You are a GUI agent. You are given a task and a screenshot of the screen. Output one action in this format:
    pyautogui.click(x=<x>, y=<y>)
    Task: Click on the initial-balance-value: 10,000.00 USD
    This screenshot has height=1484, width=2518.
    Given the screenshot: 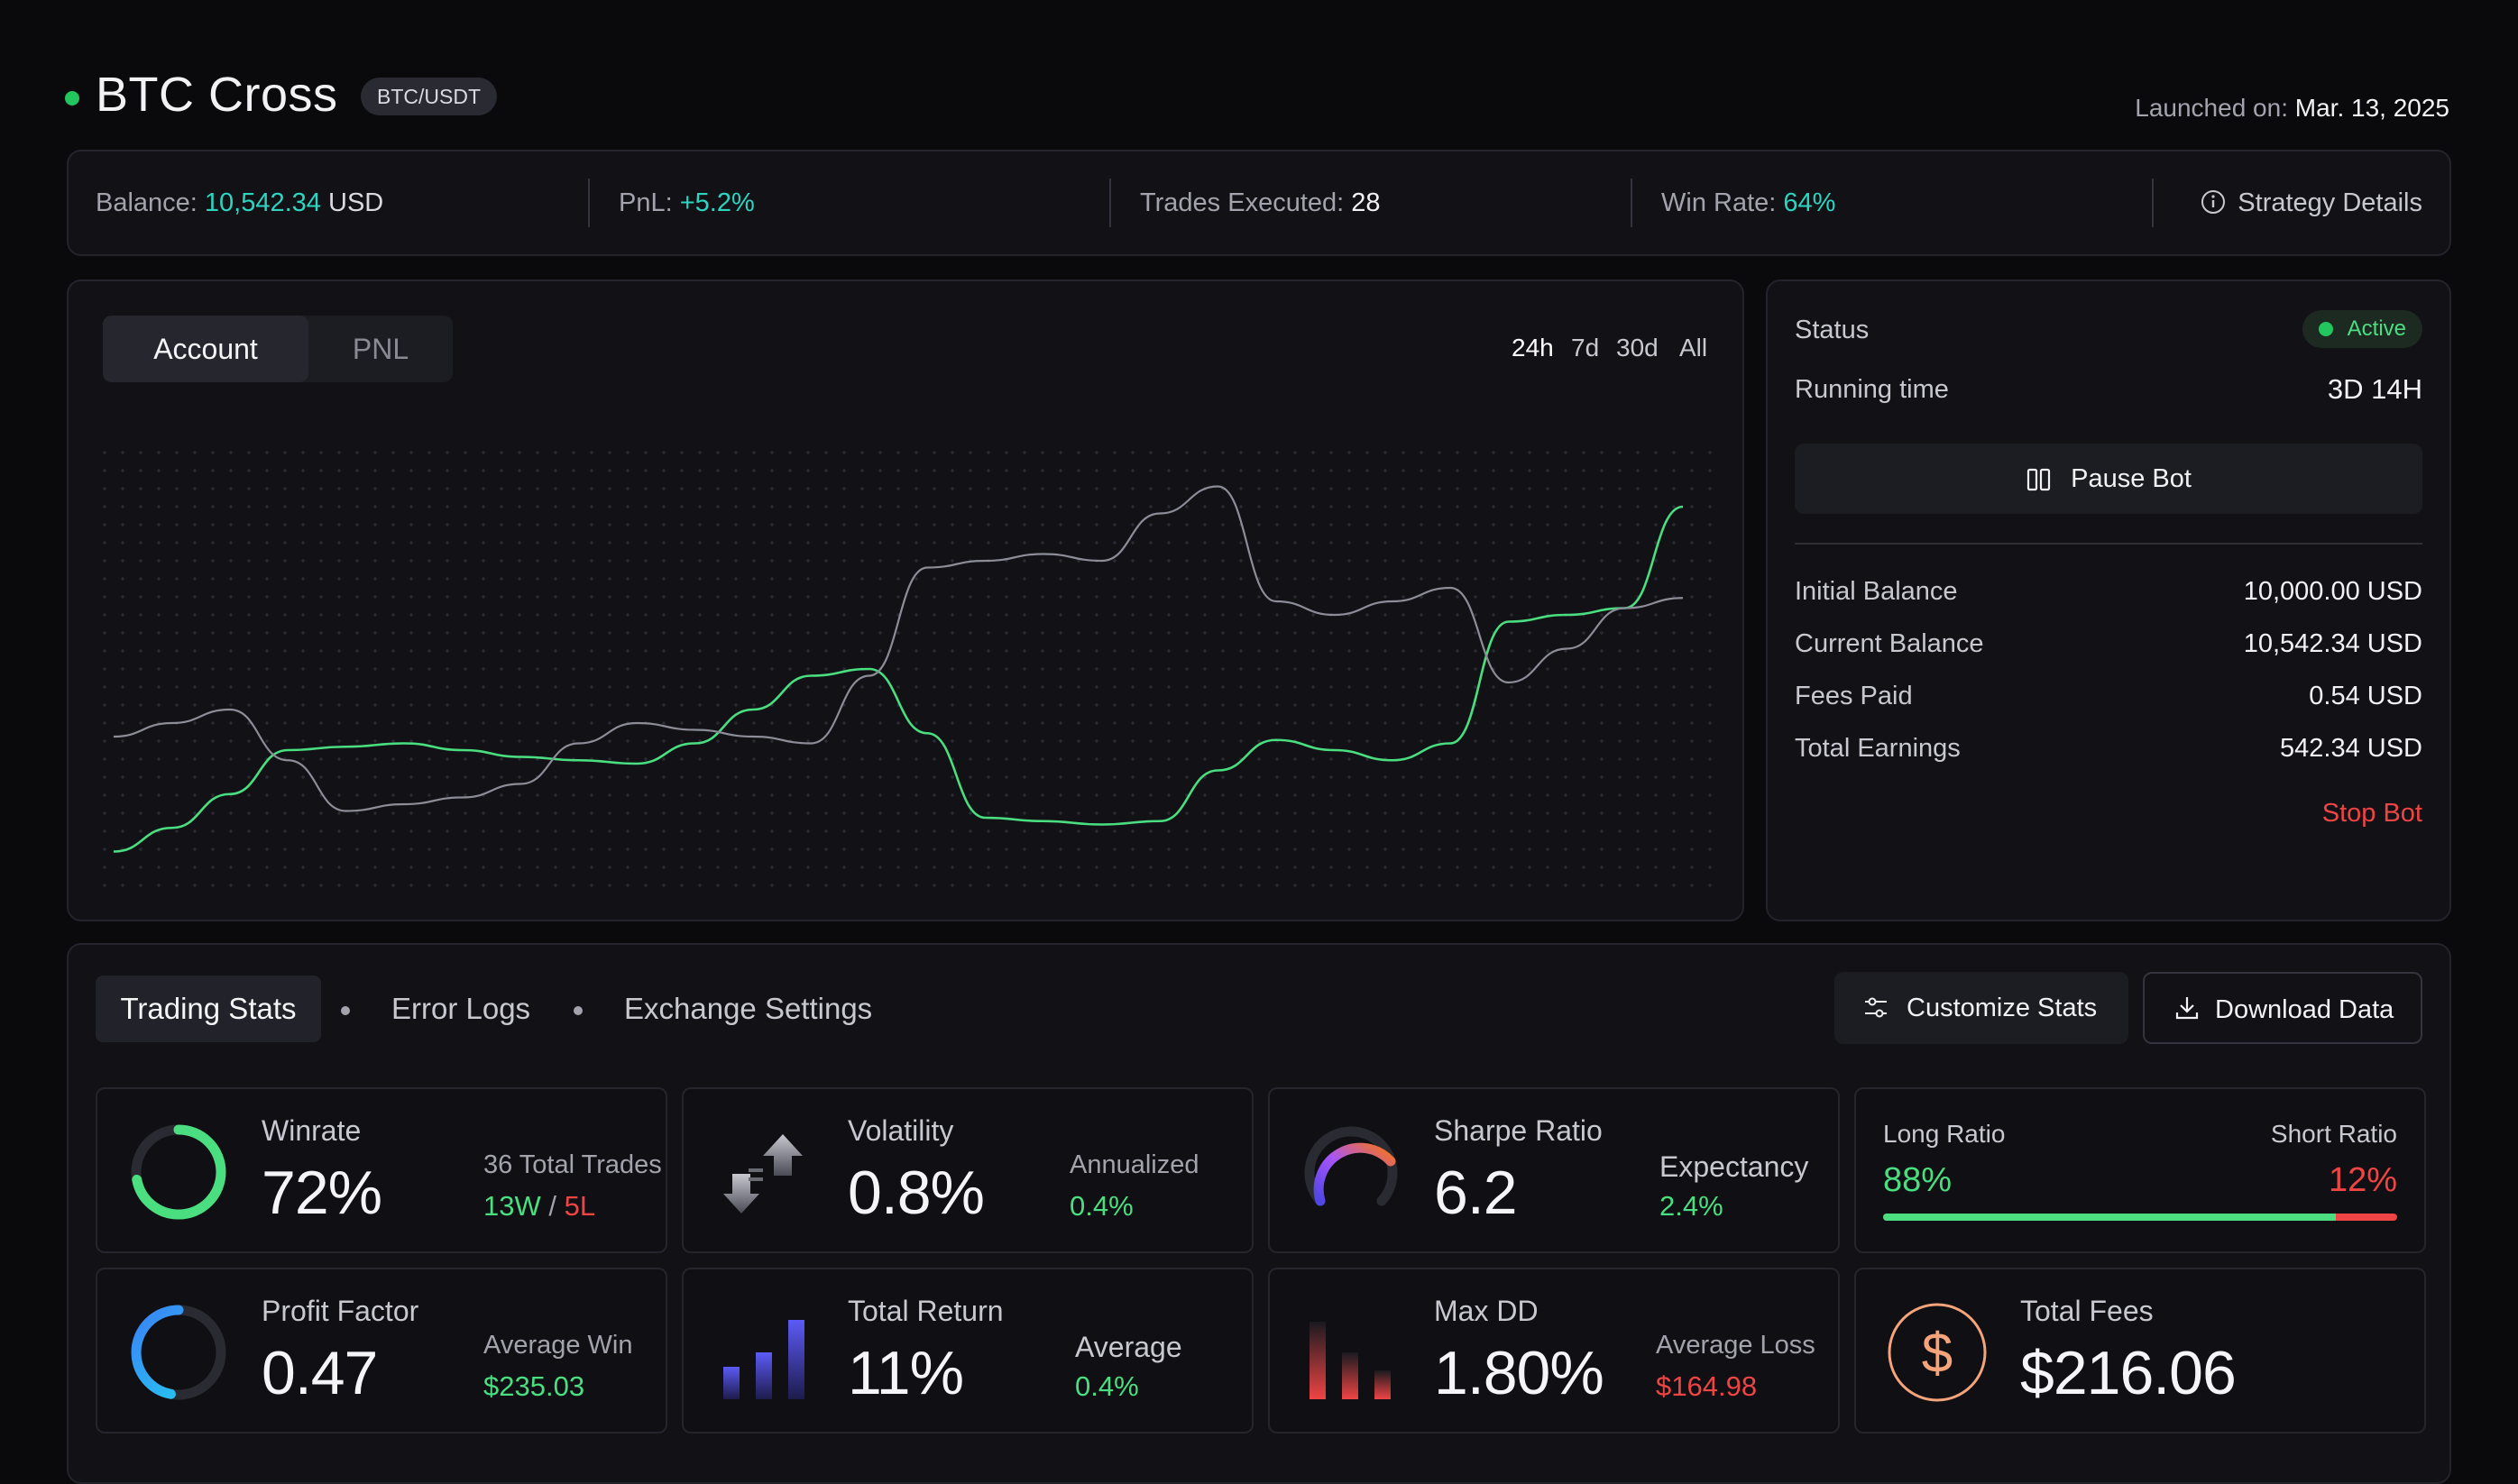 What is the action you would take?
    pyautogui.click(x=2332, y=591)
    